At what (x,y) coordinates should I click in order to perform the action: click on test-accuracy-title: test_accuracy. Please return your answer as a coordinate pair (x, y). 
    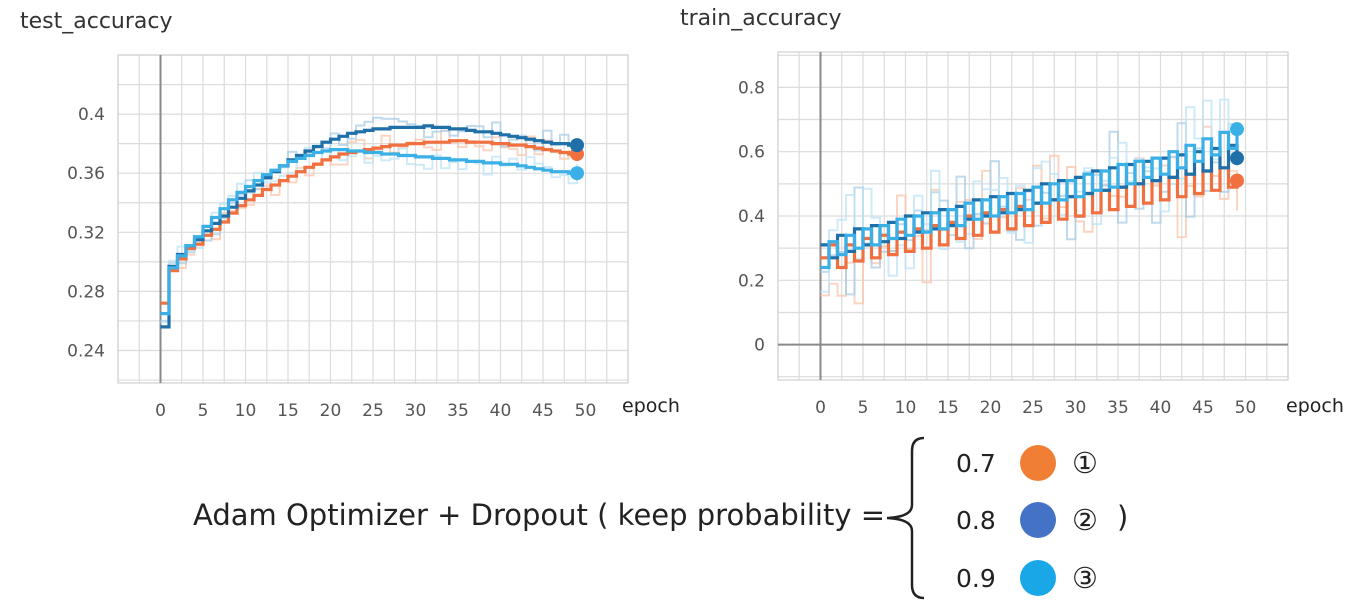
    Looking at the image, I should click on (96, 21).